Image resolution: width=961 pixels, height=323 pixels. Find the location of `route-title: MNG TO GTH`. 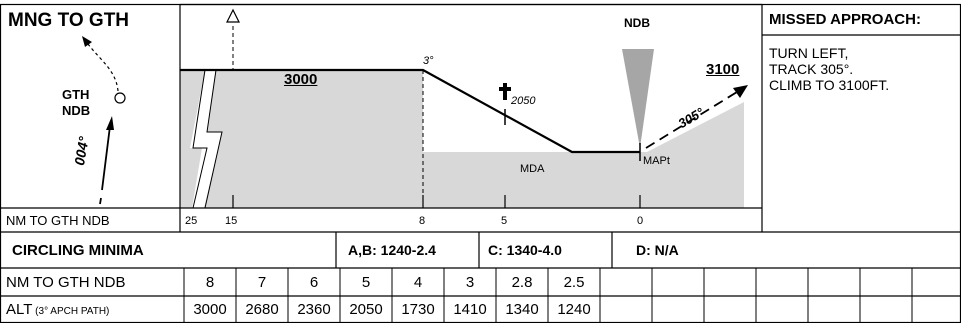

route-title: MNG TO GTH is located at coordinates (69, 20).